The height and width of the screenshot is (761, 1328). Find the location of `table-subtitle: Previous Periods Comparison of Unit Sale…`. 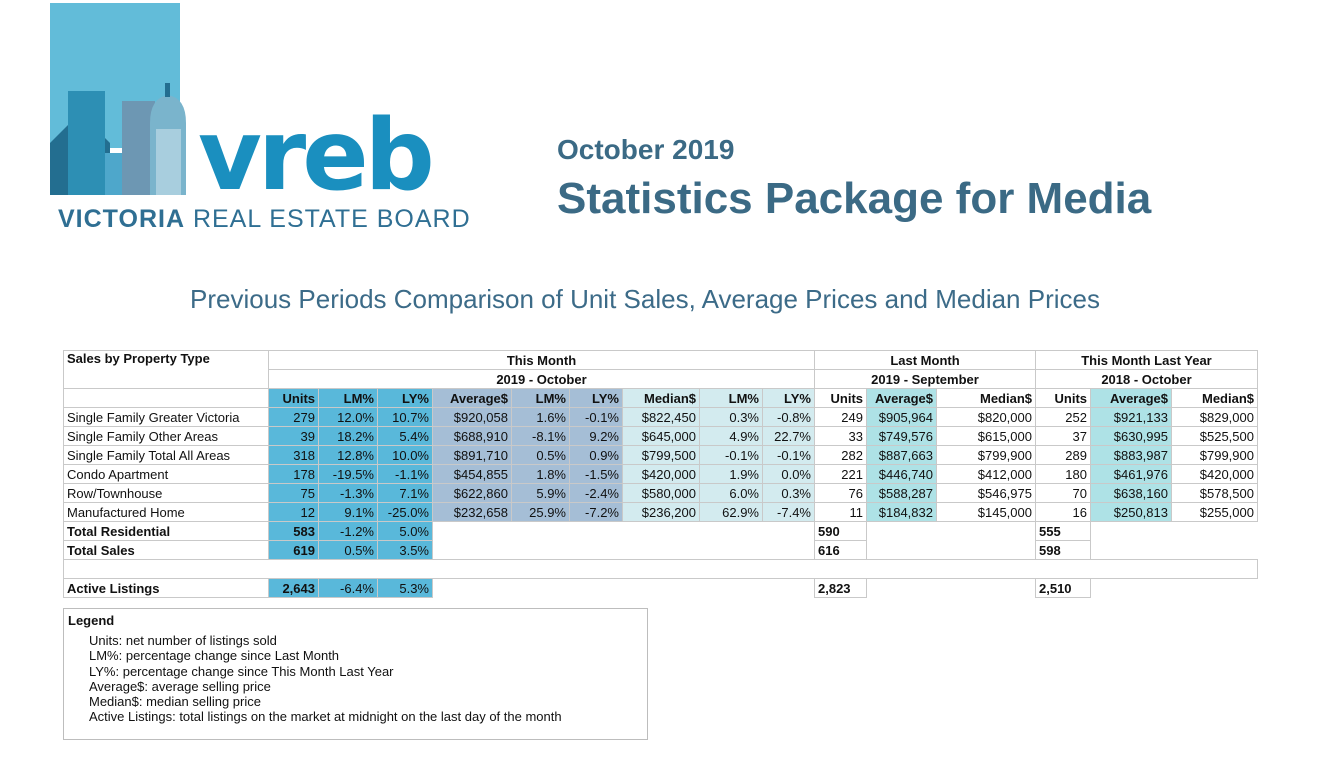

table-subtitle: Previous Periods Comparison of Unit Sale… is located at coordinates (645, 299).